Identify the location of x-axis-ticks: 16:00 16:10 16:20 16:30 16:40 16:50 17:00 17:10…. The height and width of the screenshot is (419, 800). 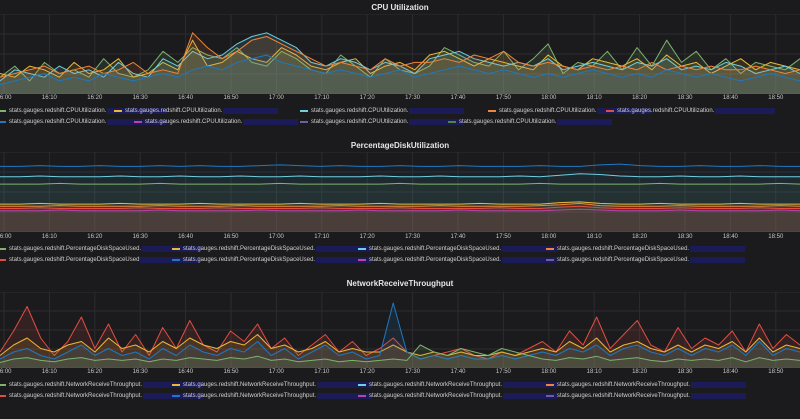
(400, 100).